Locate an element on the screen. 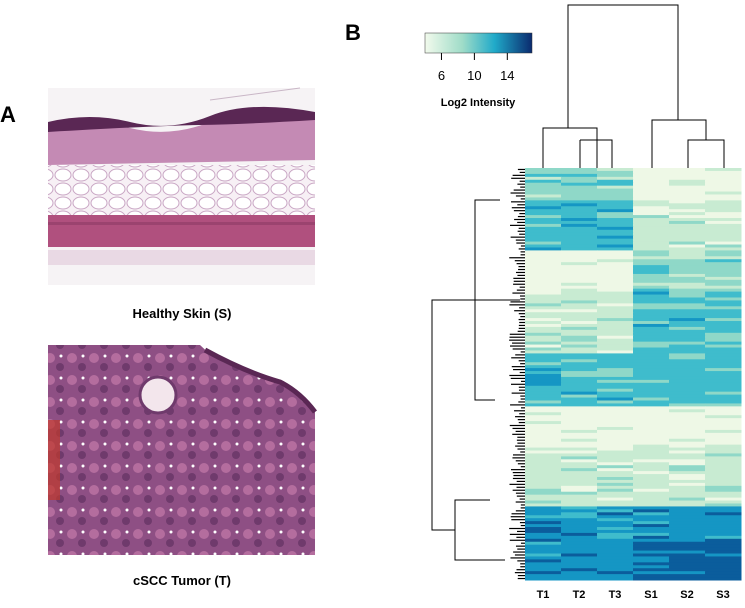 The width and height of the screenshot is (745, 608). column-label: S2 is located at coordinates (686, 595).